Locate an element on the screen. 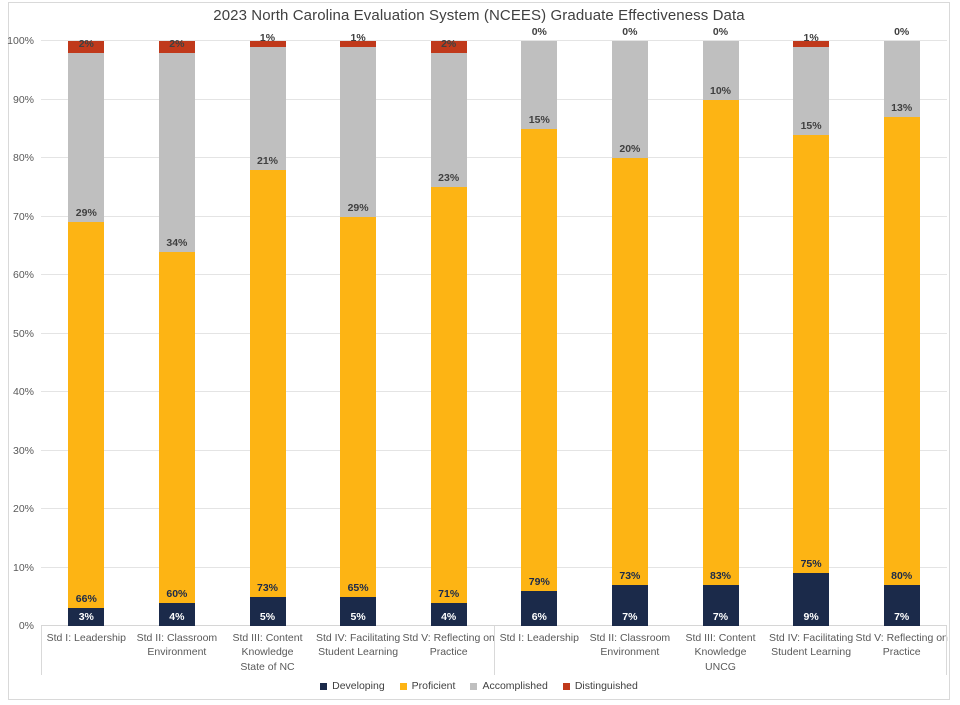 The width and height of the screenshot is (960, 705). data-label-proficient: 65% is located at coordinates (358, 587).